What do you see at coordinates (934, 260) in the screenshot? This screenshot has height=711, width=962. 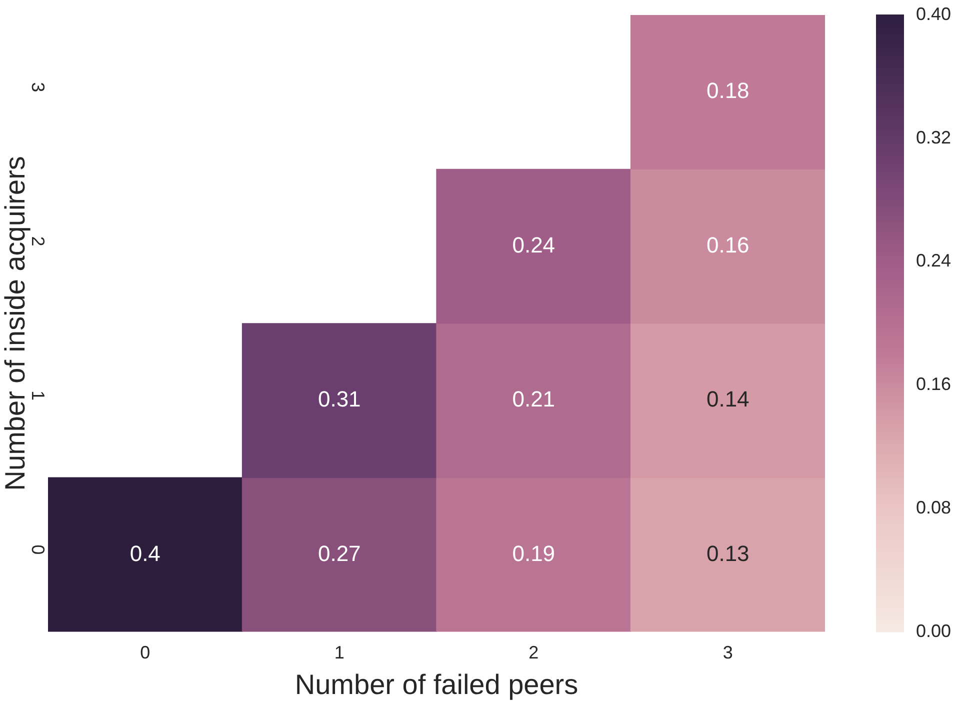 I see `color-bar-label: 0.24` at bounding box center [934, 260].